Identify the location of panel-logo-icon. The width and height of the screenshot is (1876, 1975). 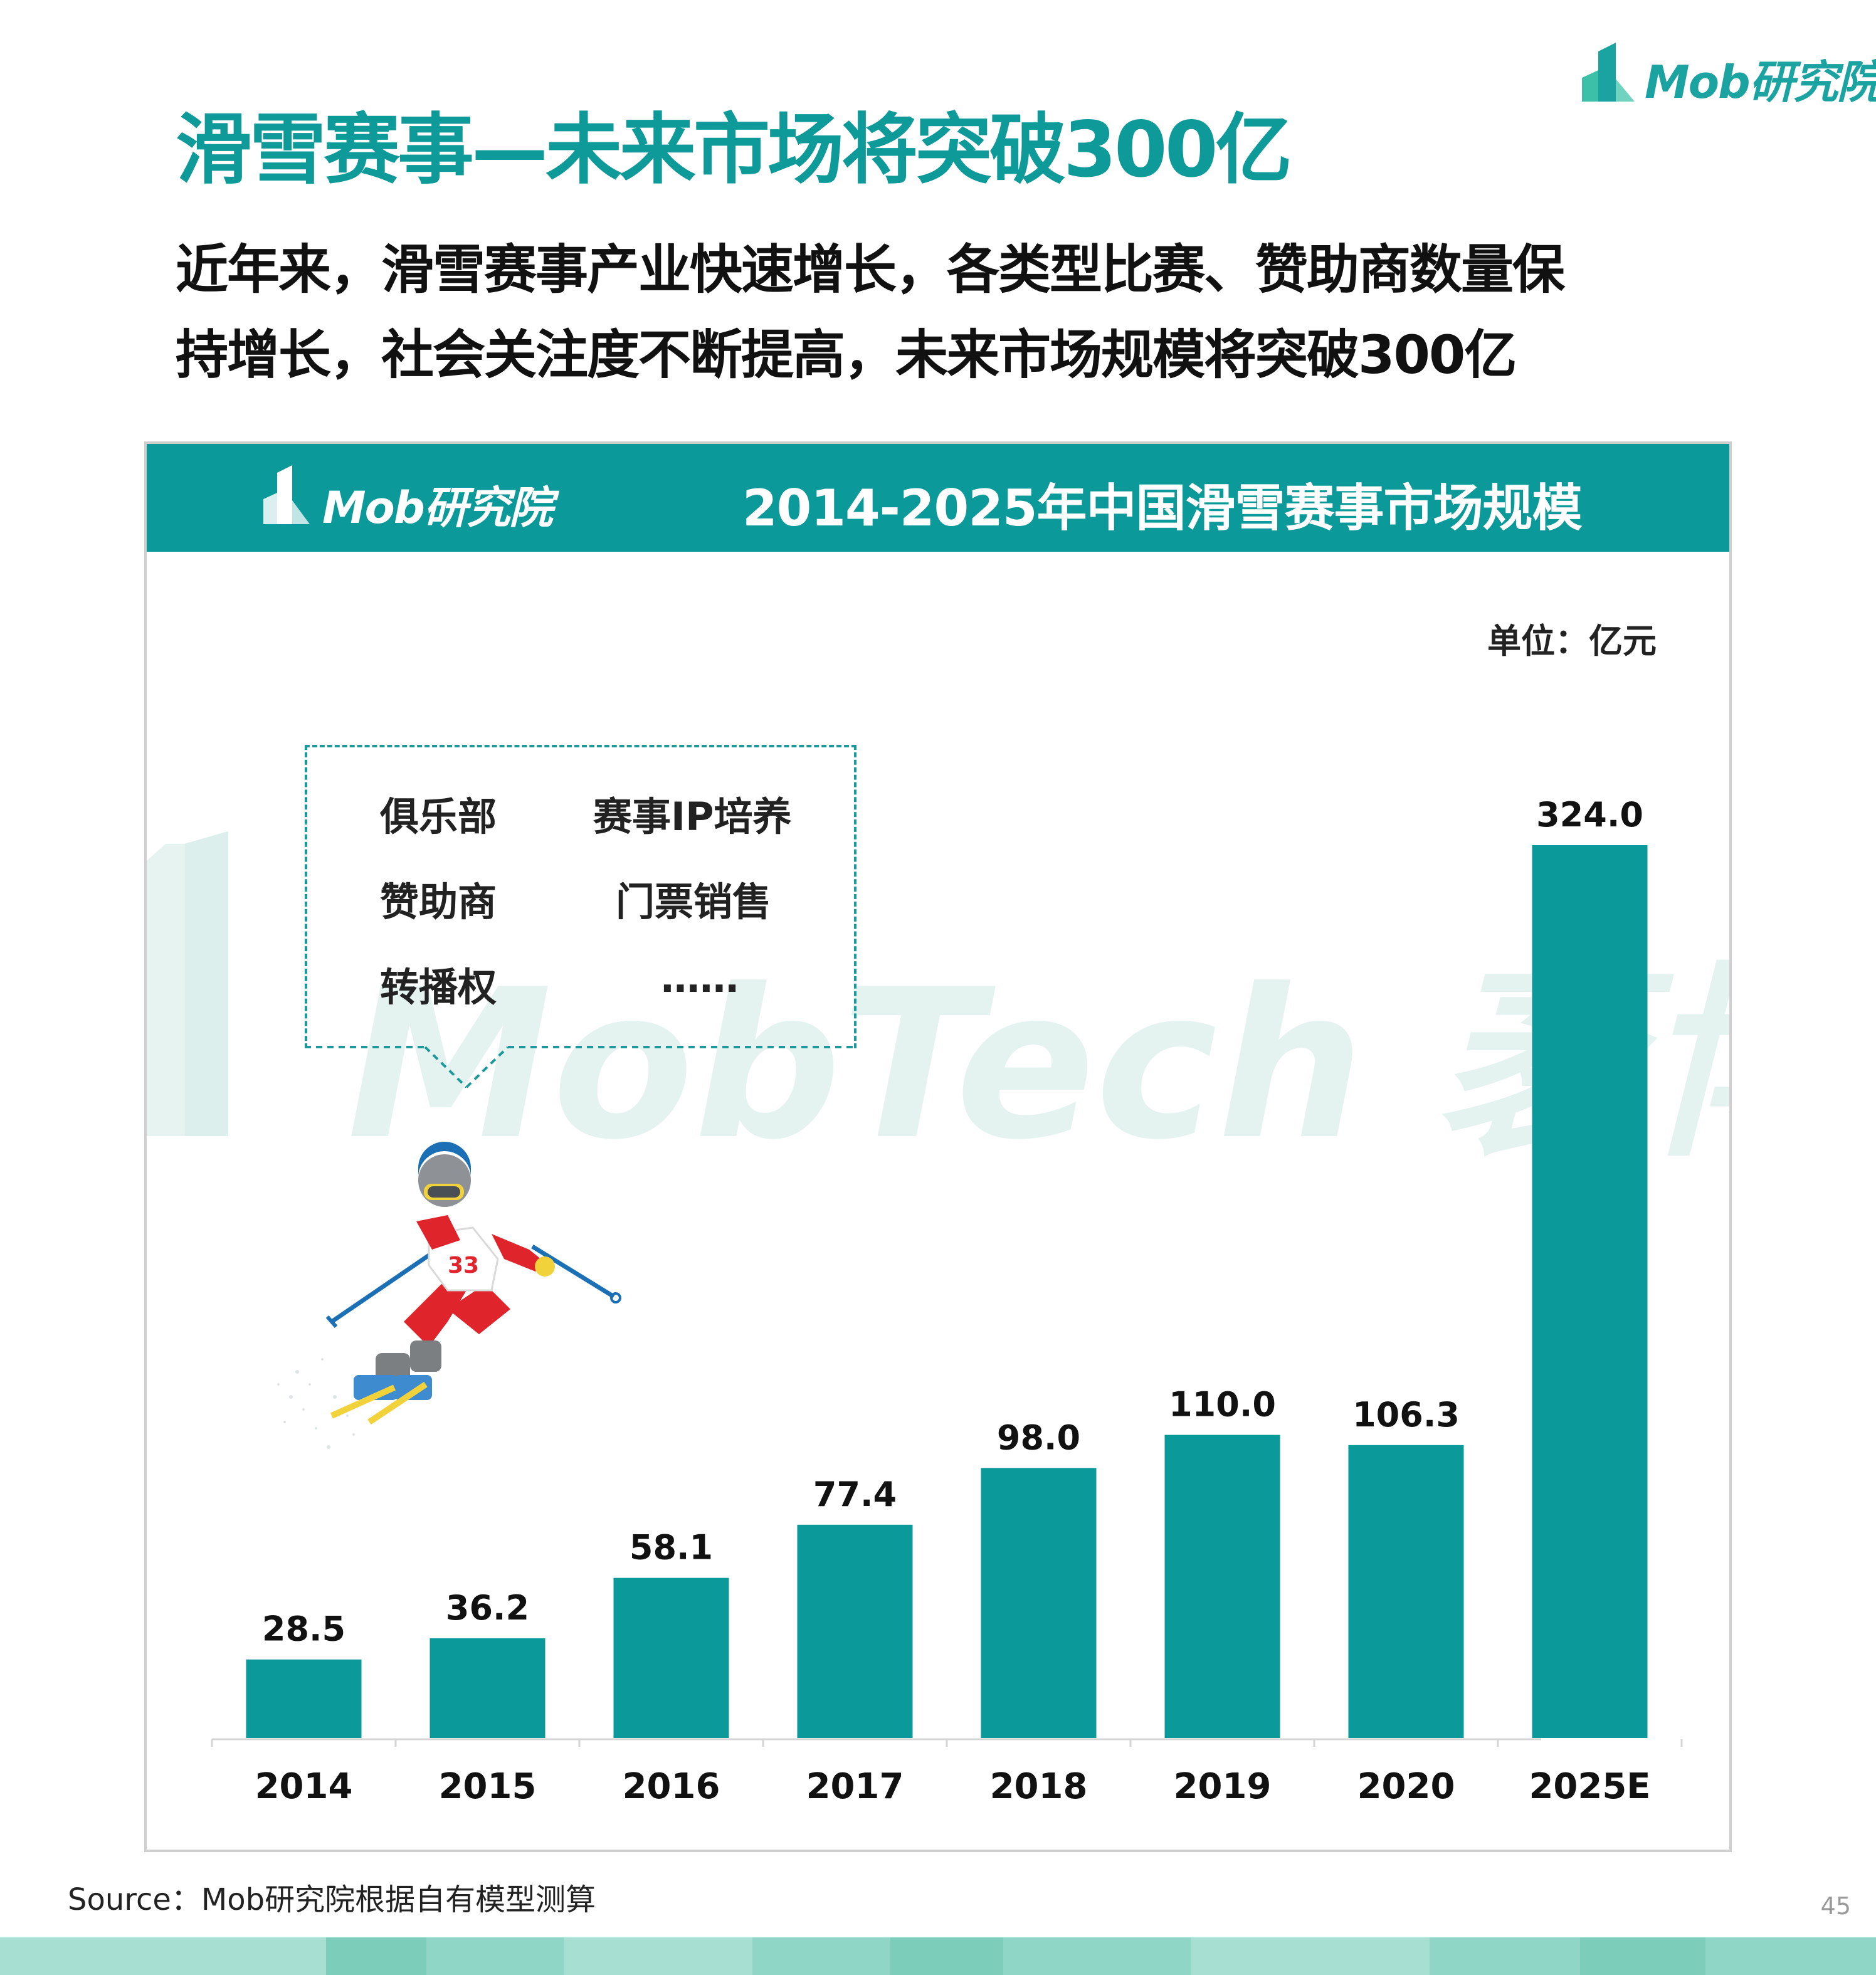
(286, 494).